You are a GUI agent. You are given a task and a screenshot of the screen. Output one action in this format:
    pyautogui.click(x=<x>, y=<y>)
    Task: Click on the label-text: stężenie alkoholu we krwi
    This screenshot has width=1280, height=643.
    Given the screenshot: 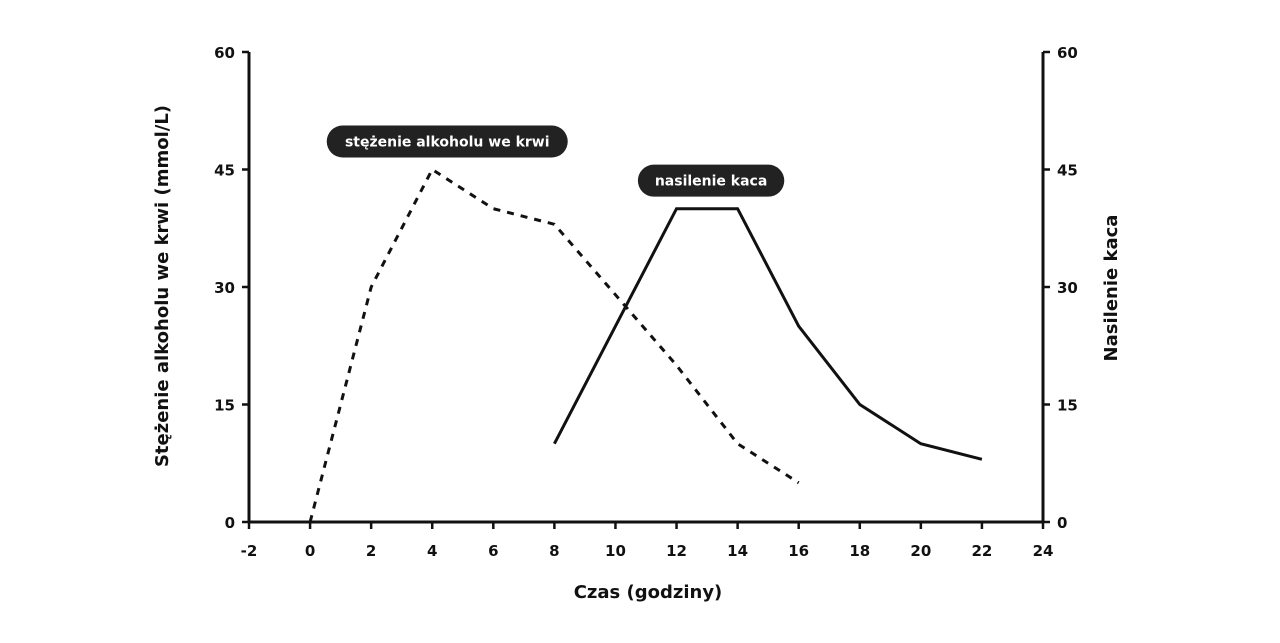 What is the action you would take?
    pyautogui.click(x=447, y=143)
    